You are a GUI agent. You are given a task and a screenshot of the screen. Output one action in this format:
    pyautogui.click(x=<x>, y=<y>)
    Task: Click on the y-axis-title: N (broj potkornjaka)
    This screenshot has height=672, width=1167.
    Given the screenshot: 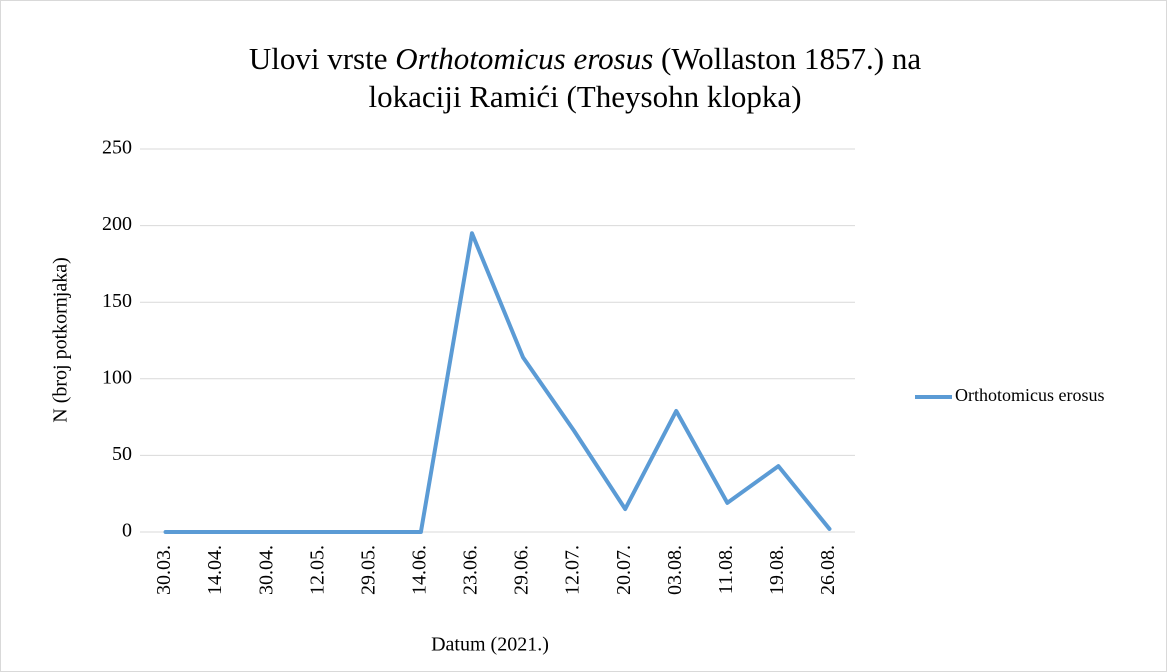 What is the action you would take?
    pyautogui.click(x=61, y=340)
    